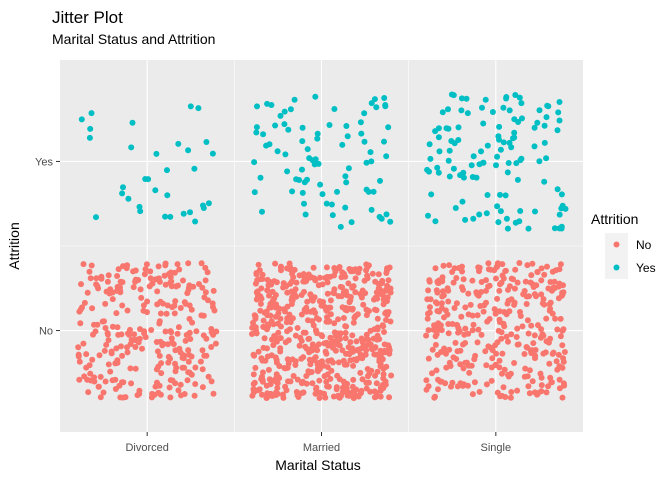  I want to click on legend-key-no, so click(616, 244).